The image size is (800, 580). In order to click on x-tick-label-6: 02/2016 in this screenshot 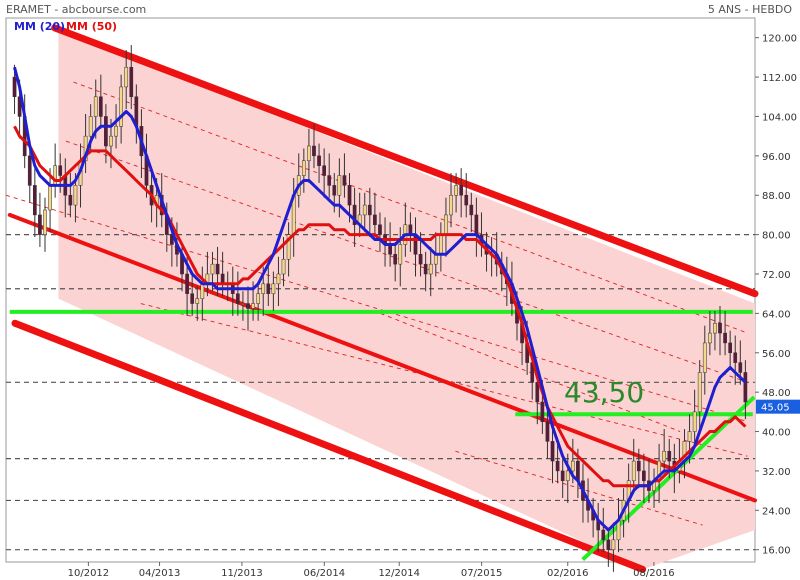, I will do `click(568, 573)`.